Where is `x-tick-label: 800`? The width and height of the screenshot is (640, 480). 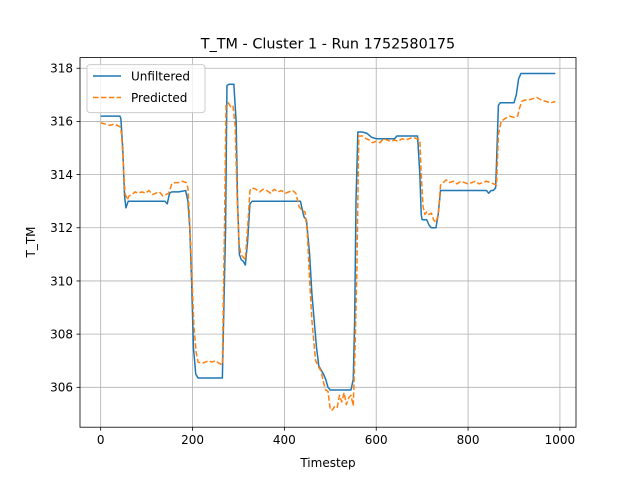 x-tick-label: 800 is located at coordinates (468, 440).